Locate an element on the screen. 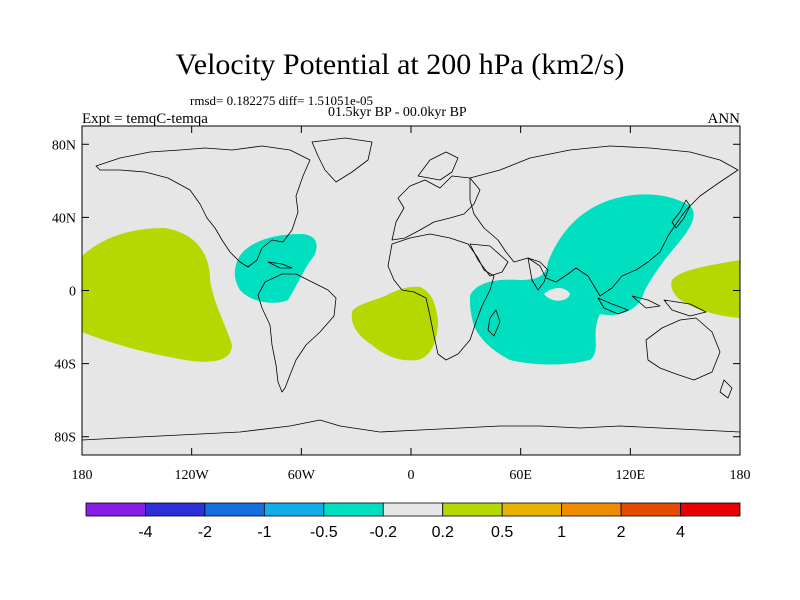  colorbar-label: -2 is located at coordinates (205, 532).